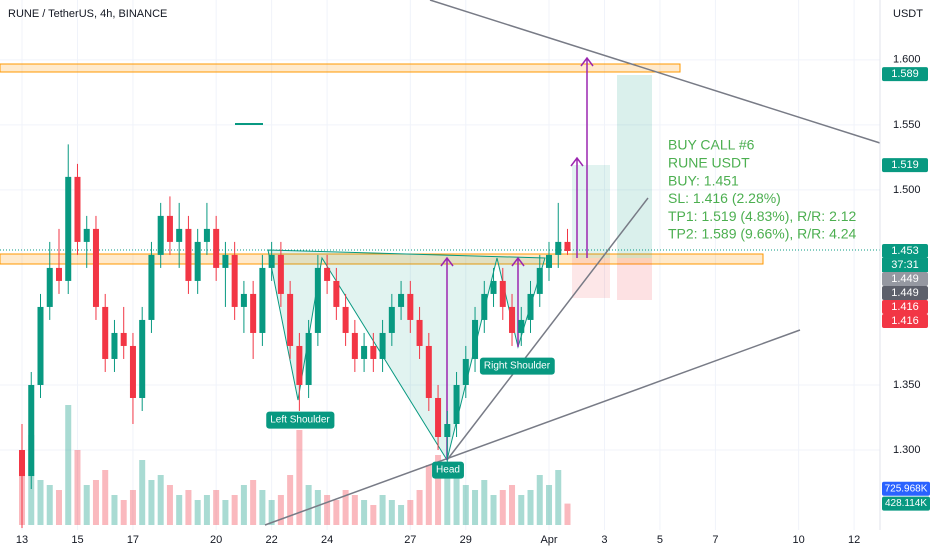 The width and height of the screenshot is (932, 550). What do you see at coordinates (703, 180) in the screenshot?
I see `note-line: BUY: 1.451` at bounding box center [703, 180].